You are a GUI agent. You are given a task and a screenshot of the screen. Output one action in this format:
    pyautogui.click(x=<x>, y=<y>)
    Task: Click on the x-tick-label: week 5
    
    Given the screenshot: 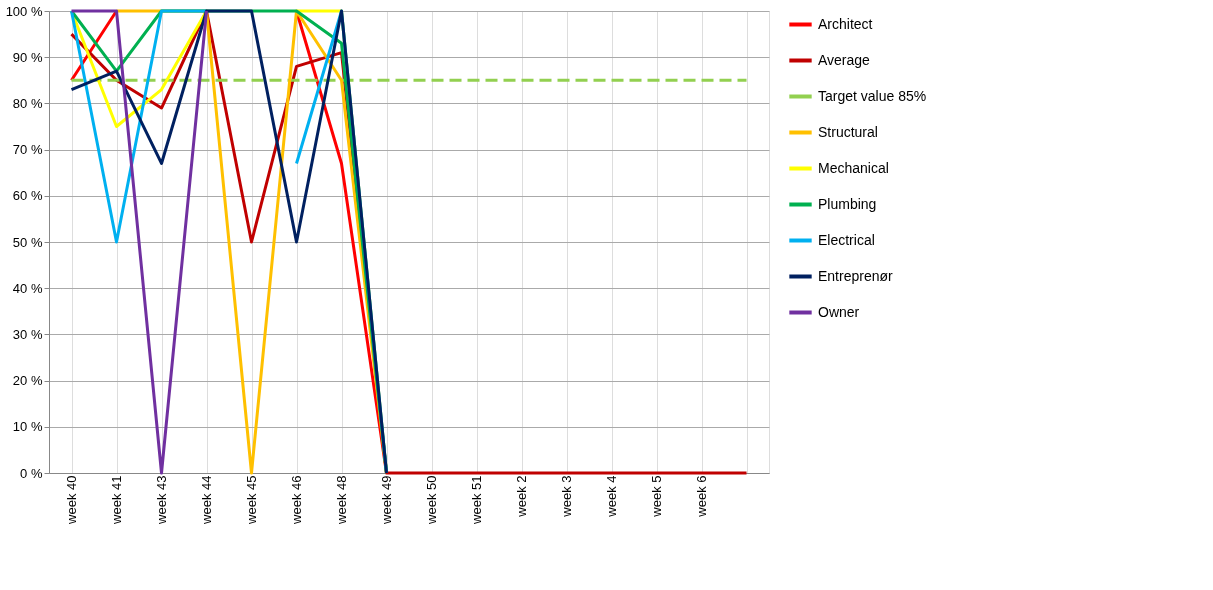 What is the action you would take?
    pyautogui.click(x=656, y=496)
    